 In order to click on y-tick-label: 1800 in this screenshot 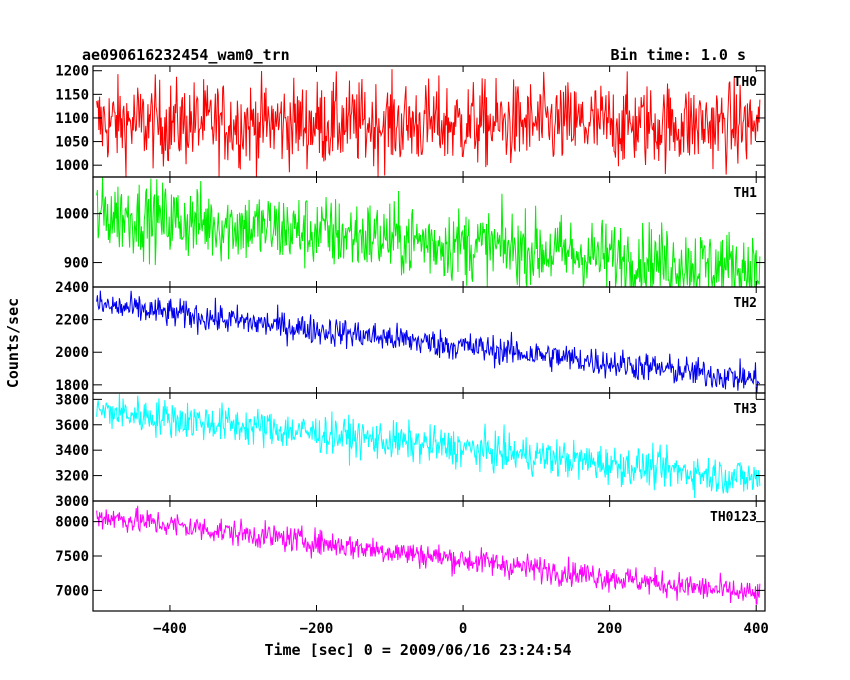, I will do `click(72, 386)`.